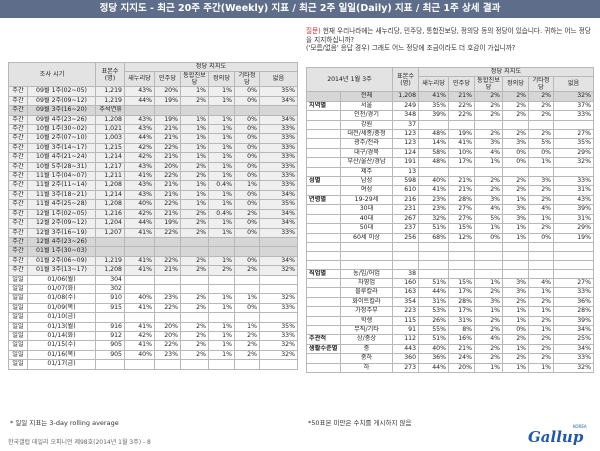 This screenshot has width=600, height=451. What do you see at coordinates (574, 311) in the screenshot?
I see `row-value: 28%` at bounding box center [574, 311].